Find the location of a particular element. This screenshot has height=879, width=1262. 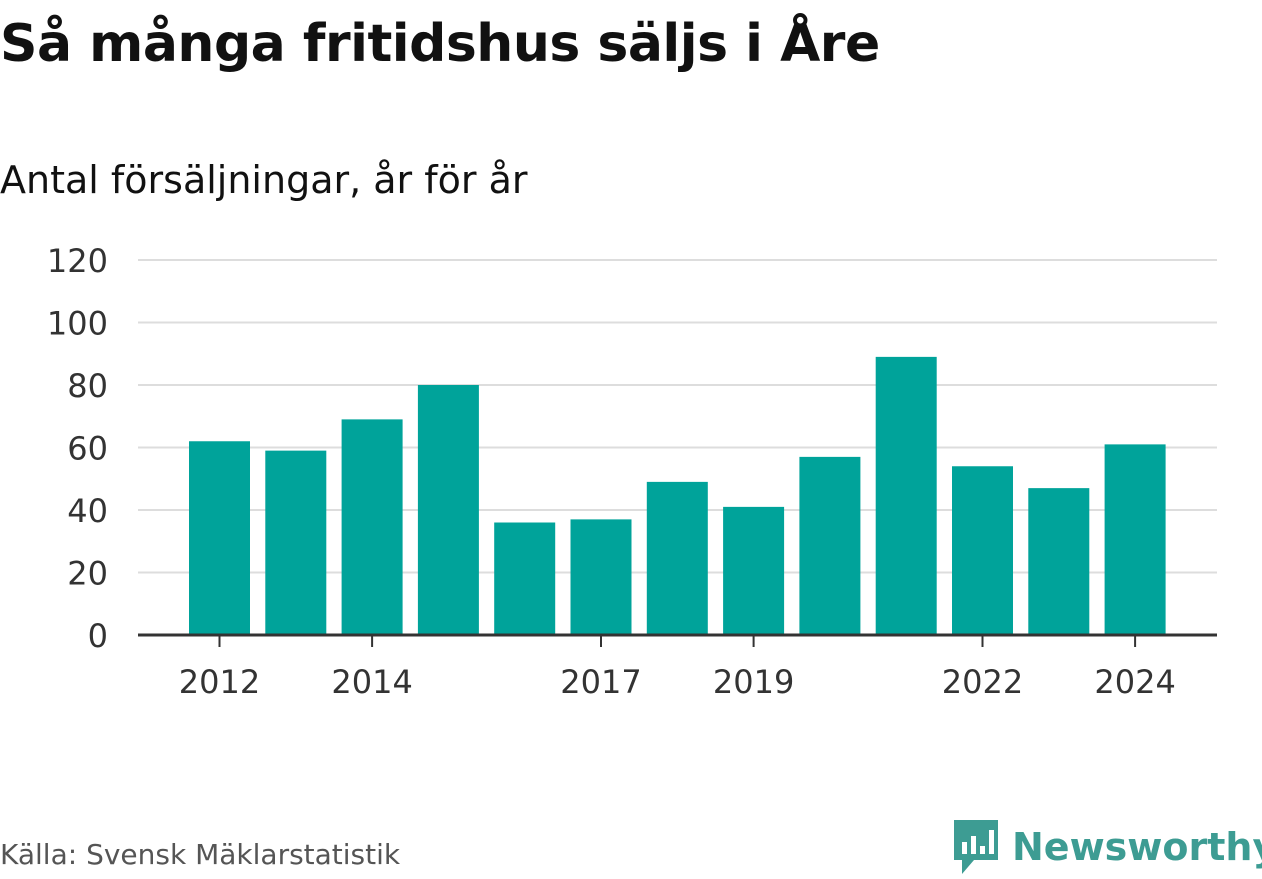

bar-2014 is located at coordinates (372, 527).